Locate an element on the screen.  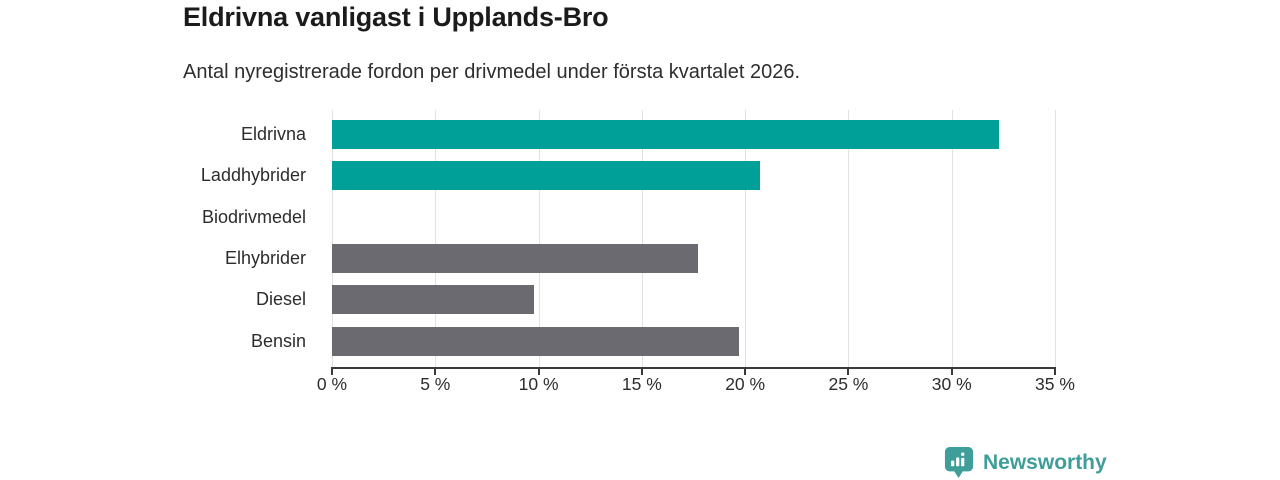
newsworthy-logo-text: Newsworthy is located at coordinates (1045, 462).